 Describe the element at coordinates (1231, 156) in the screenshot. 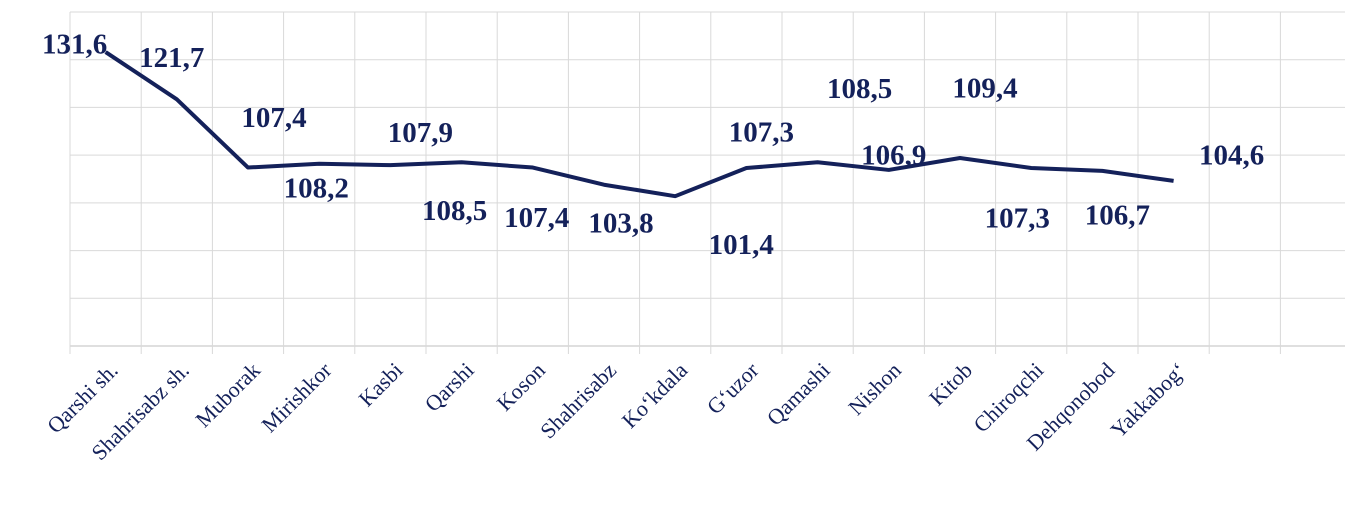

I see `data-label: 104,6` at that location.